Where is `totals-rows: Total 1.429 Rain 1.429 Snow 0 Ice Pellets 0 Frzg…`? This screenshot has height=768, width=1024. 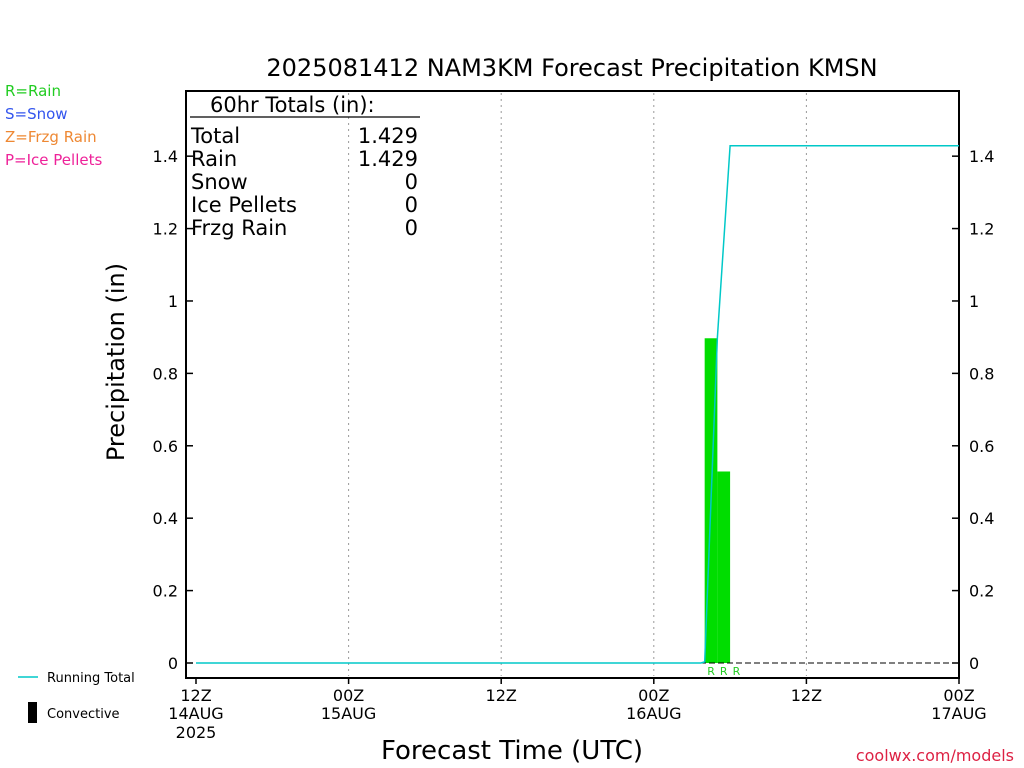 totals-rows: Total 1.429 Rain 1.429 Snow 0 Ice Pellets 0 Frzg… is located at coordinates (304, 182).